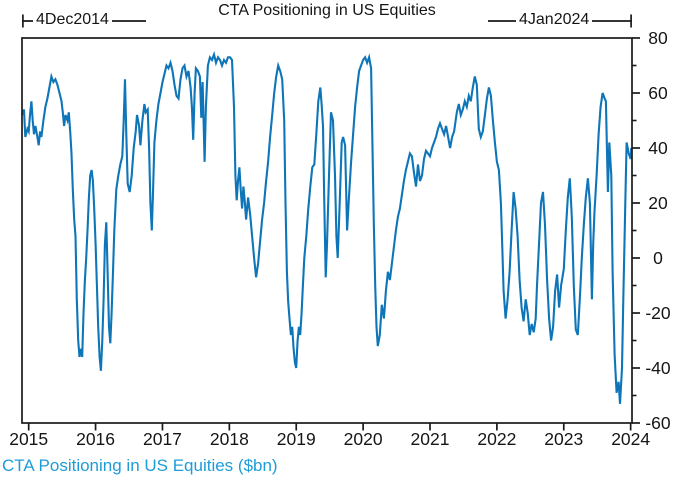  I want to click on x-tick-label: 2017, so click(162, 439).